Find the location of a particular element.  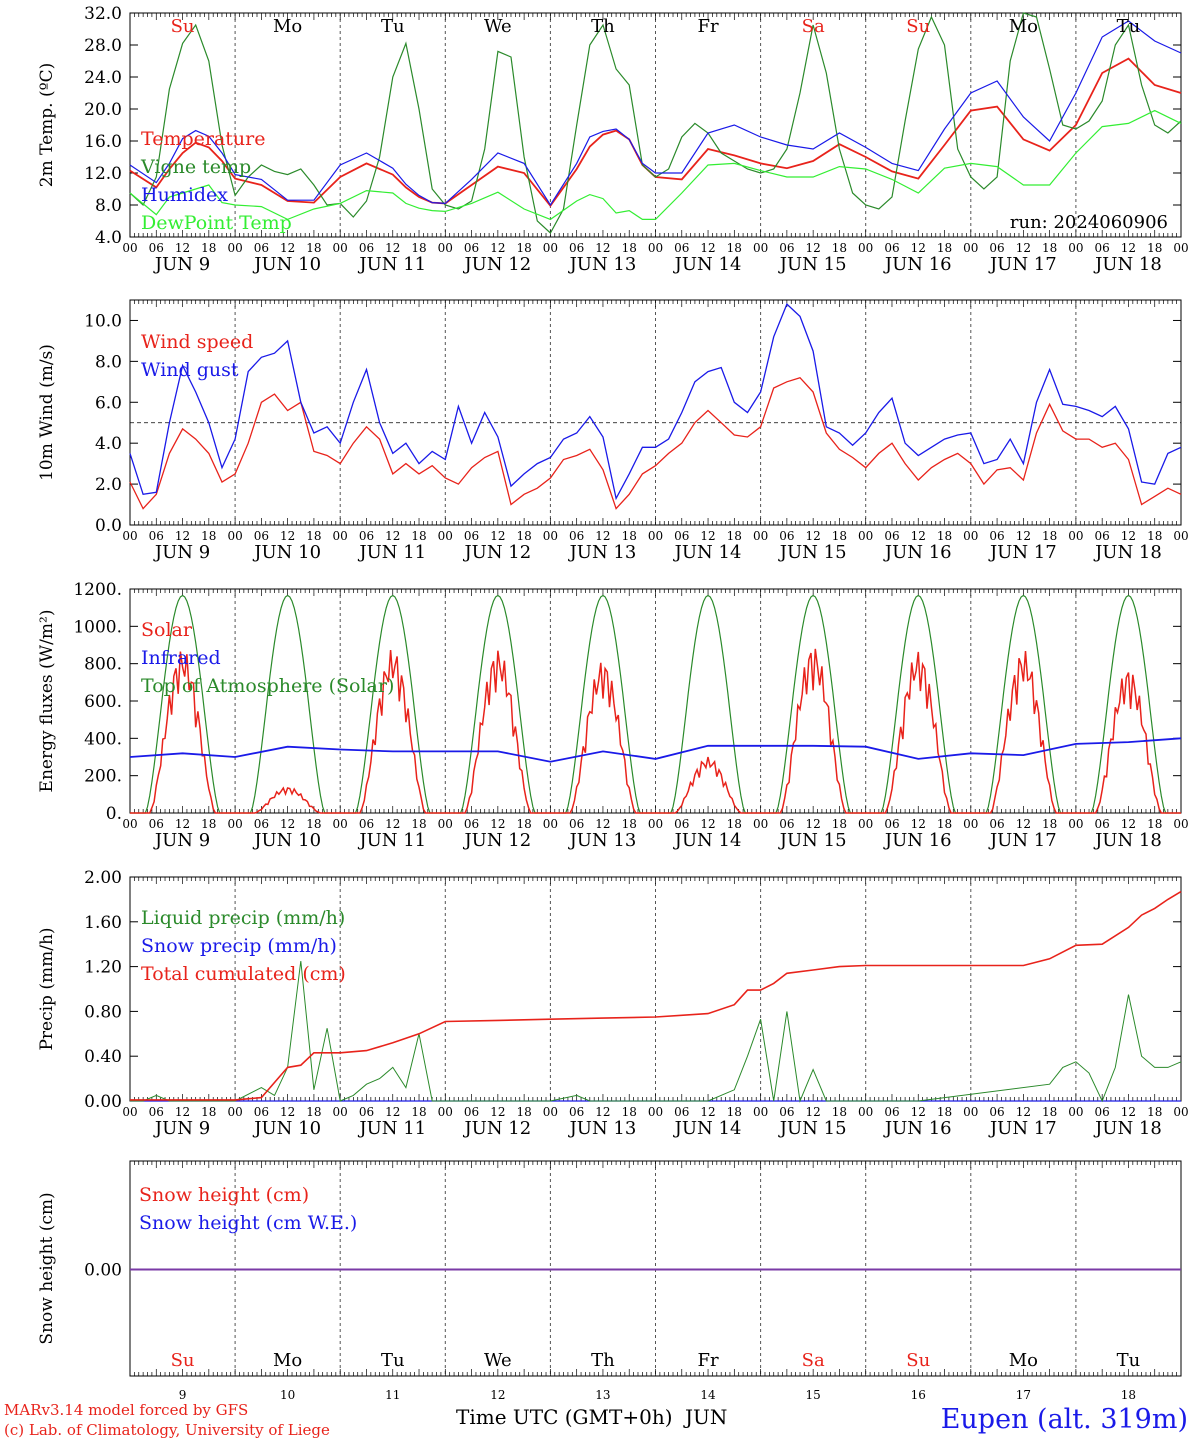

y-tick-label: 1.60 is located at coordinates (103, 923).